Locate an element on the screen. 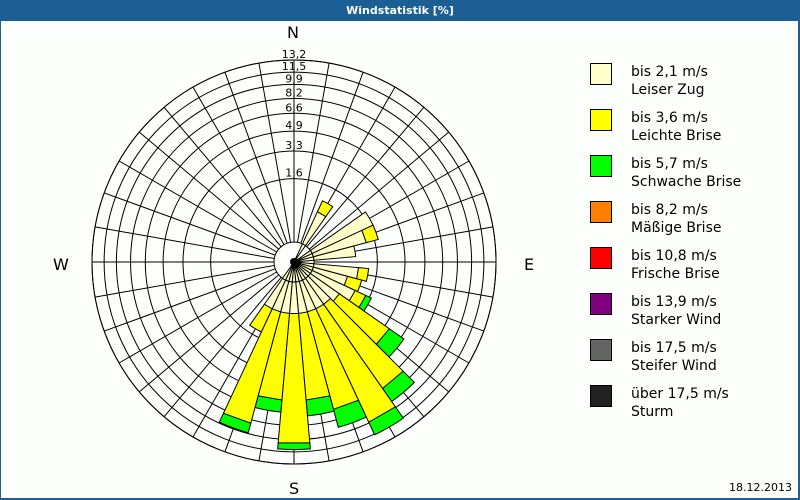 The image size is (800, 500). date-label: 18.12.2013 is located at coordinates (760, 487).